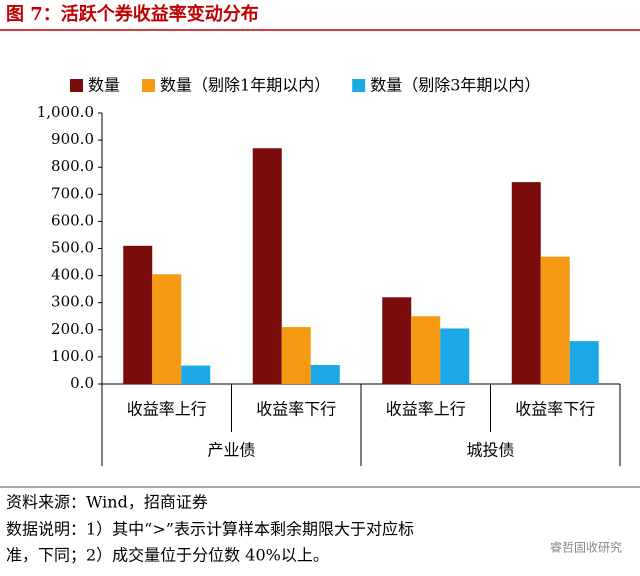  I want to click on y-tick-label: 900.0, so click(72, 139).